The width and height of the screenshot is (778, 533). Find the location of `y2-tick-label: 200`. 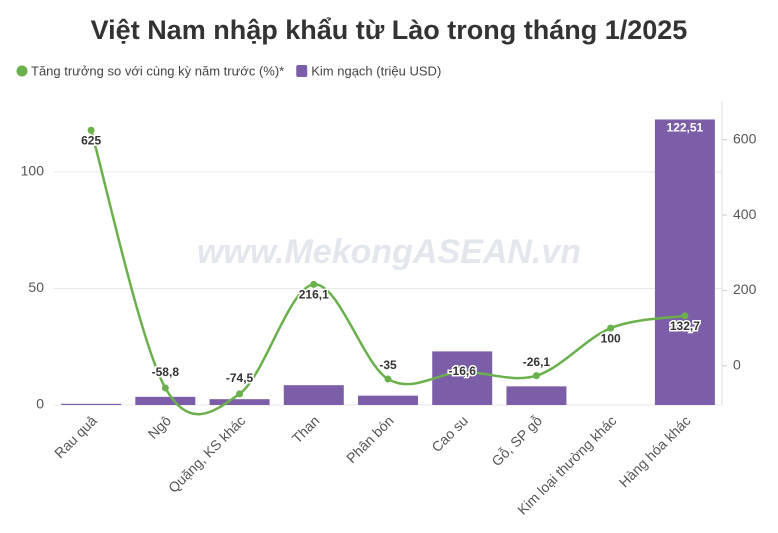

y2-tick-label: 200 is located at coordinates (745, 289).